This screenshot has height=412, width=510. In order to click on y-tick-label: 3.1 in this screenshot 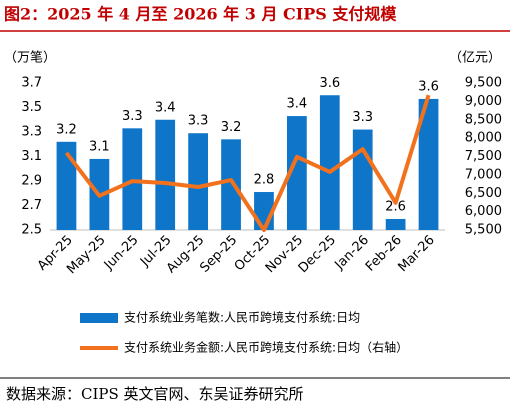, I will do `click(31, 156)`.